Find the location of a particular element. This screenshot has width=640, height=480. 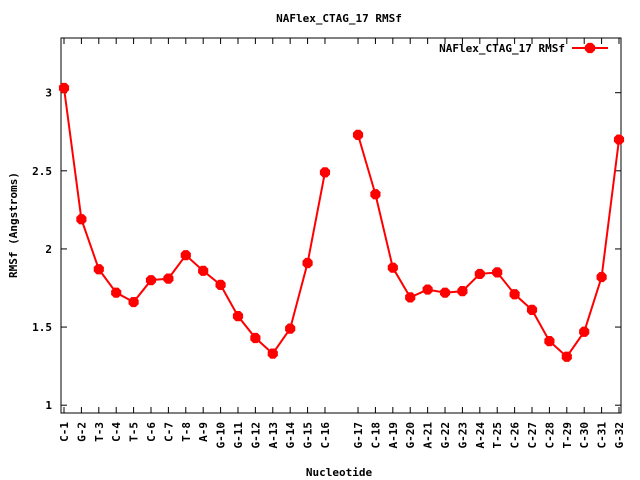

x-tick-label: A-19 is located at coordinates (393, 435).